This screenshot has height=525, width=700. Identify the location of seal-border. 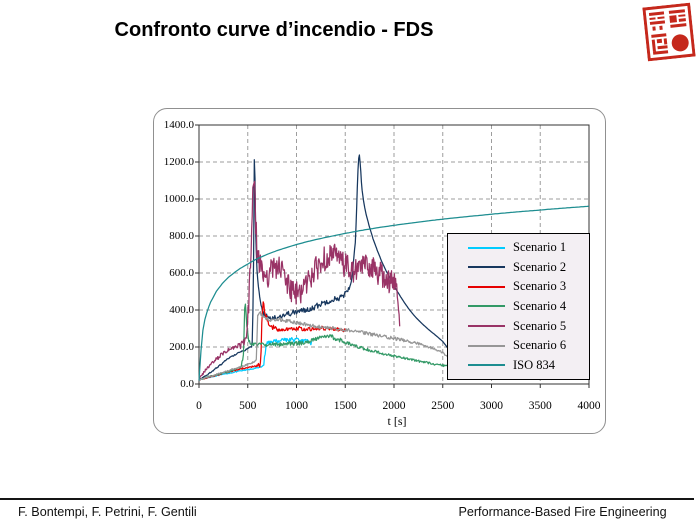
(669, 32).